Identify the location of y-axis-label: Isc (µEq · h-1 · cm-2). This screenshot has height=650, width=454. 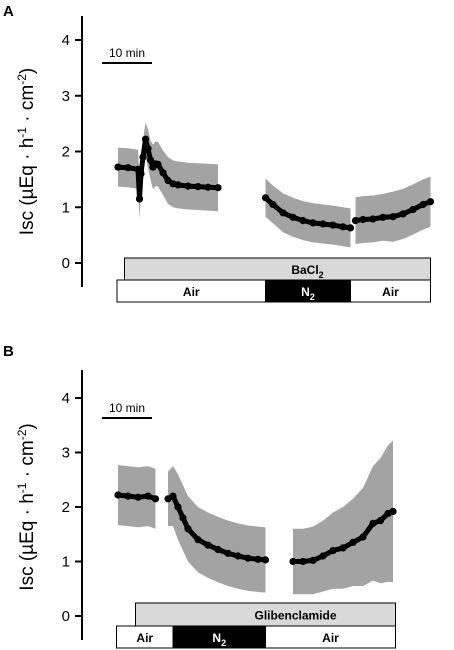
(26, 506).